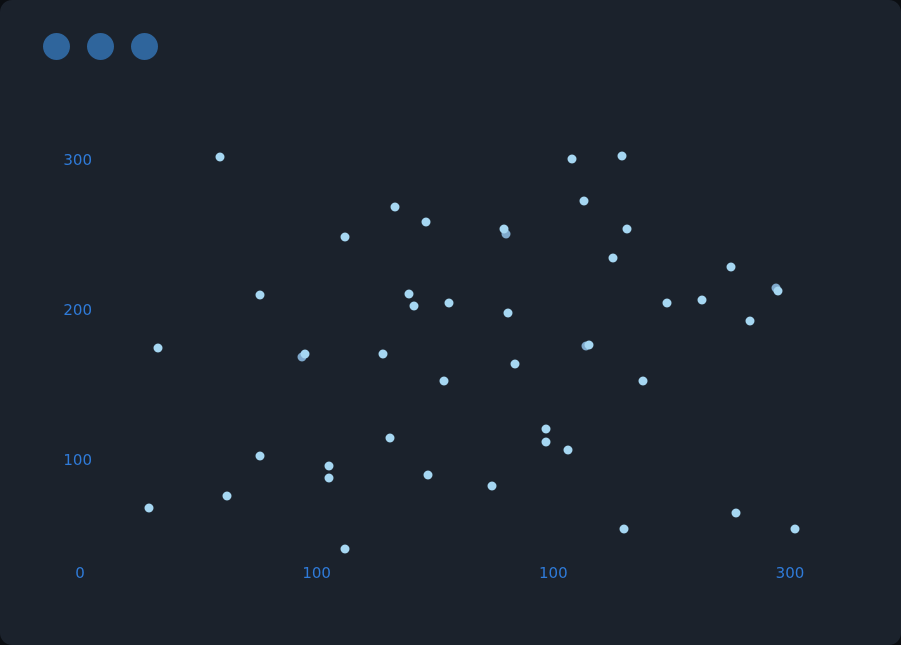  I want to click on x-tick-label: 0, so click(80, 573).